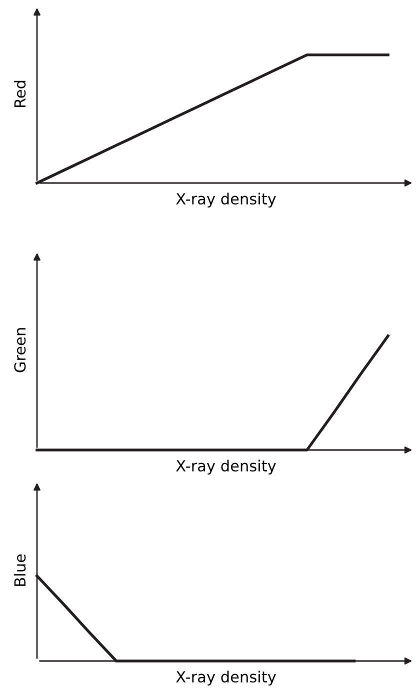 Image resolution: width=417 pixels, height=696 pixels. What do you see at coordinates (20, 350) in the screenshot?
I see `y-axis-title: Green` at bounding box center [20, 350].